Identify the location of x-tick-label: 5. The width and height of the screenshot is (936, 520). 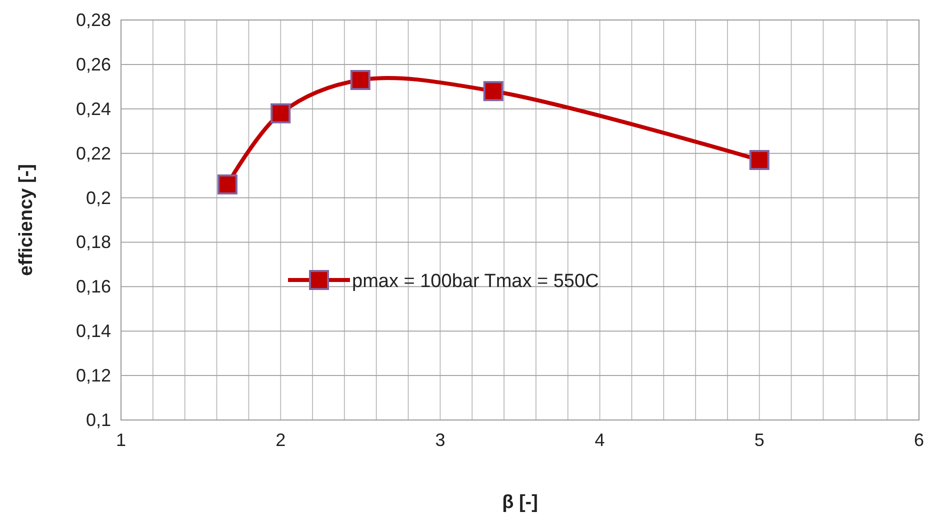
(759, 440).